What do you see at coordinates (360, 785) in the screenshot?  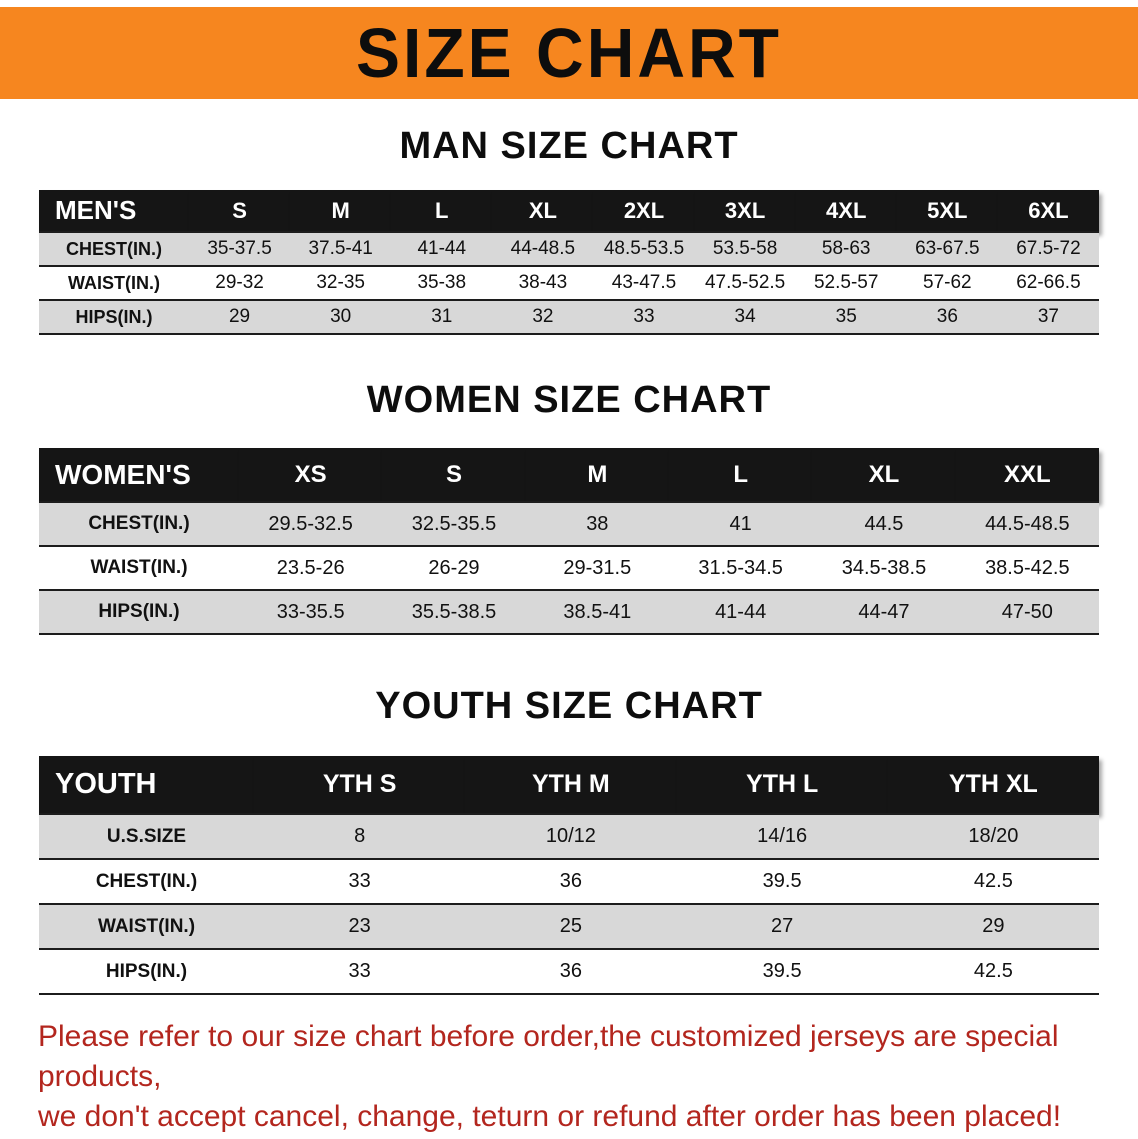 I see `youth-size-column-header: YTH S` at bounding box center [360, 785].